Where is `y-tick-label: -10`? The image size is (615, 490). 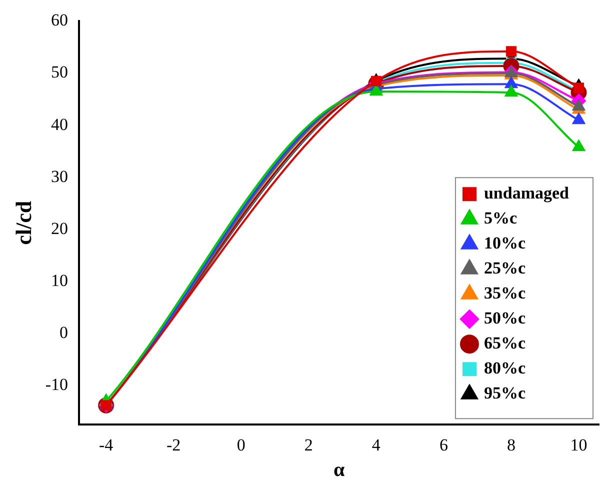
y-tick-label: -10 is located at coordinates (56, 384).